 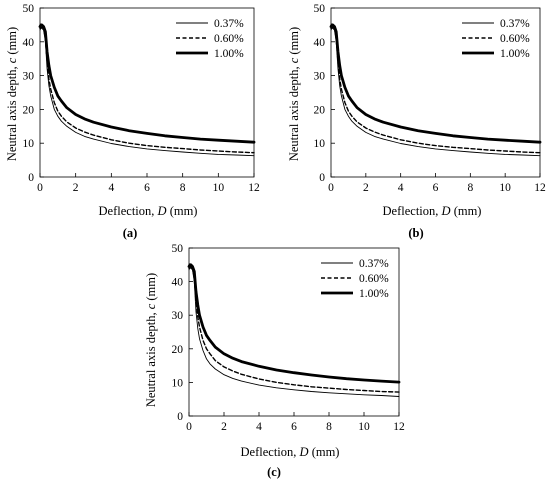 I want to click on panel-label: (a), so click(x=130, y=233).